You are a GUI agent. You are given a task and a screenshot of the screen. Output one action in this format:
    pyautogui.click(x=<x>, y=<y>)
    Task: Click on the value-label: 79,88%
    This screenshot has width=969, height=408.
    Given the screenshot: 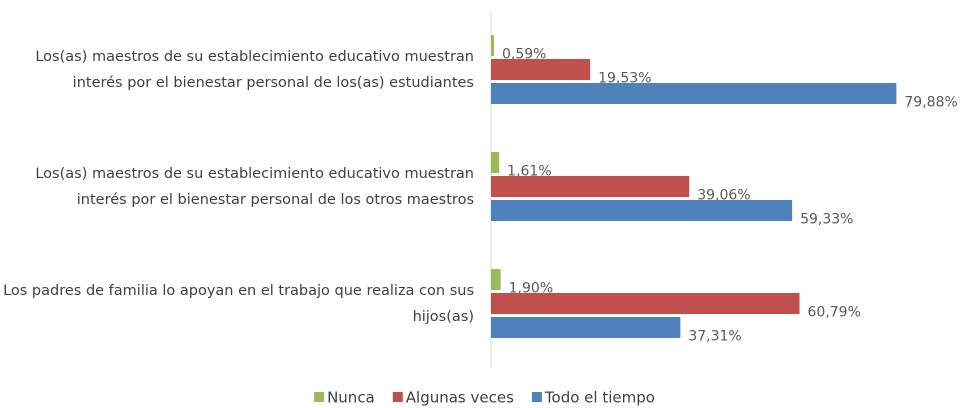 What is the action you would take?
    pyautogui.click(x=930, y=103)
    